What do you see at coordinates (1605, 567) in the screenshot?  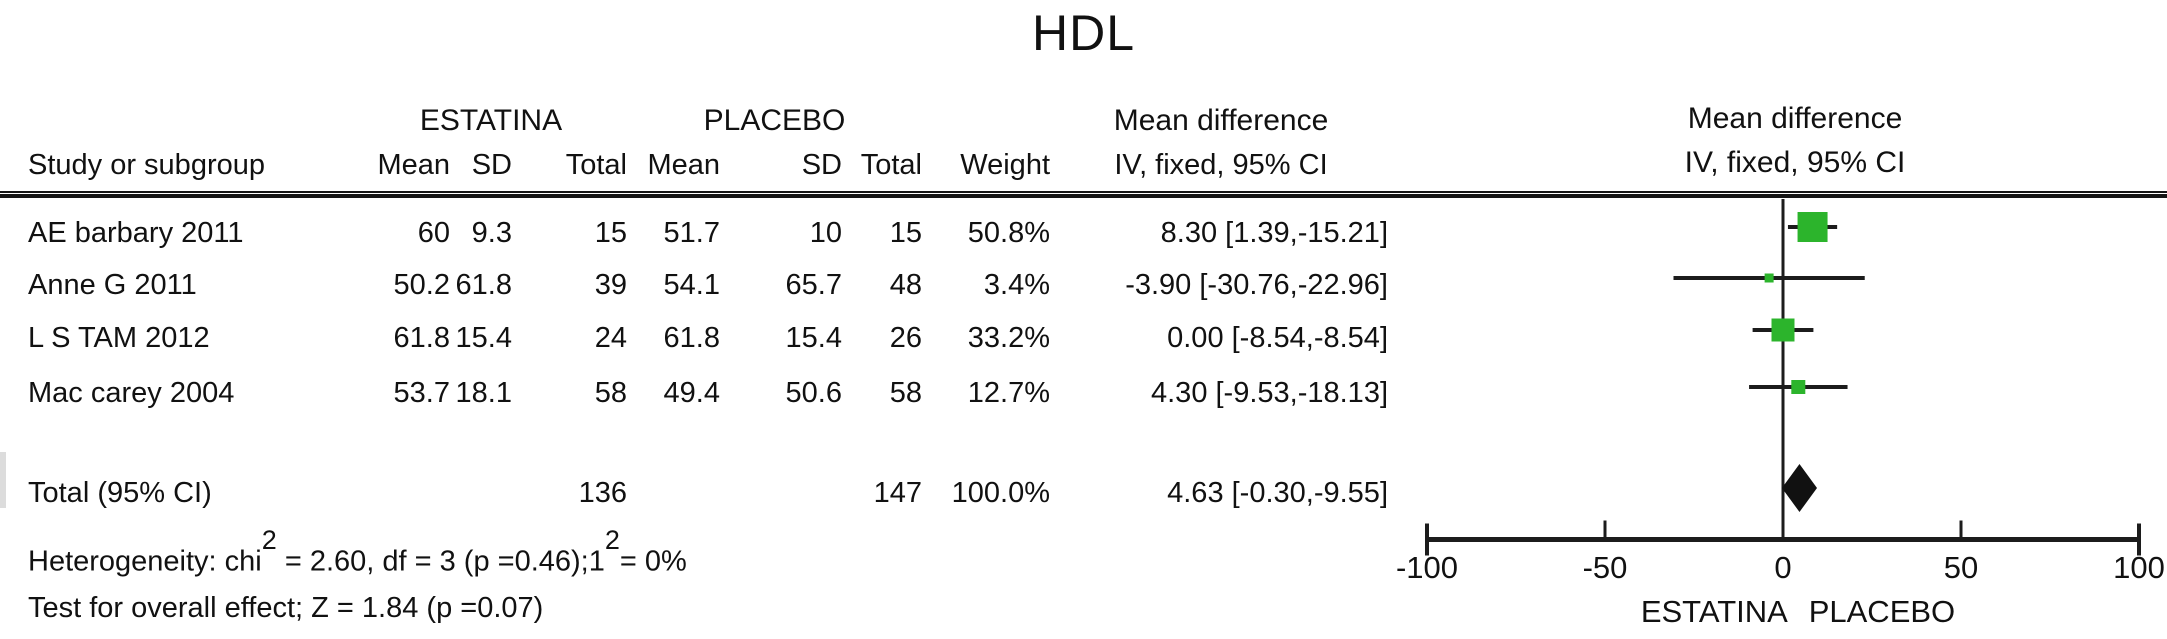 I see `axis-tick-label: -50` at bounding box center [1605, 567].